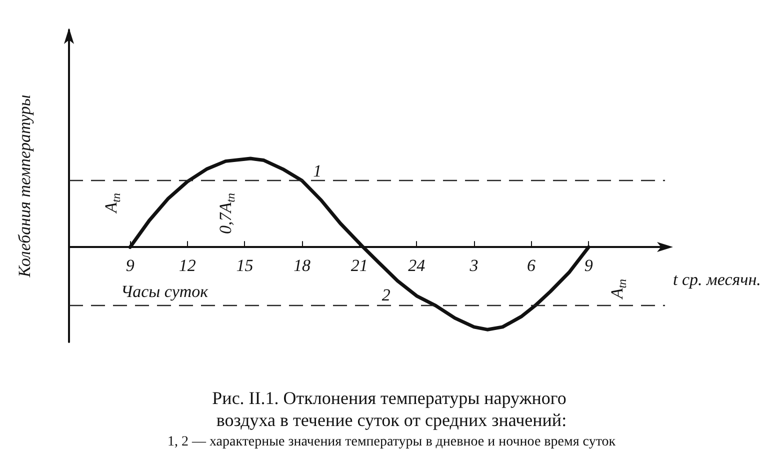 This screenshot has height=466, width=783. I want to click on text: Рис. II.1. Отклонения температуры наружного воздуха в течение суток от средних значений:, so click(391, 409).